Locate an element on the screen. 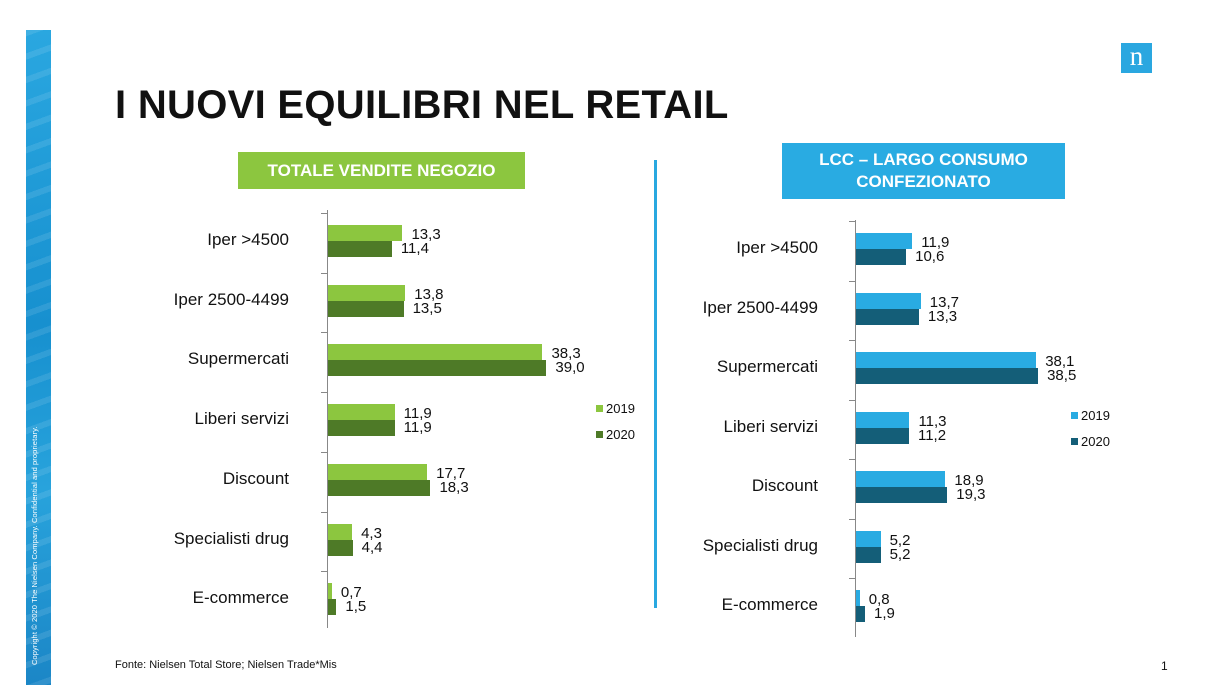 The width and height of the screenshot is (1224, 699). data-label-2020: 13,5 is located at coordinates (427, 308).